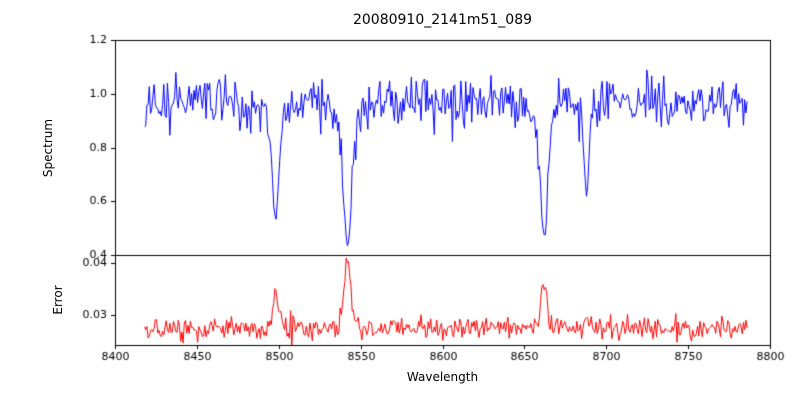  What do you see at coordinates (442, 377) in the screenshot?
I see `x-axis-label: Wavelength` at bounding box center [442, 377].